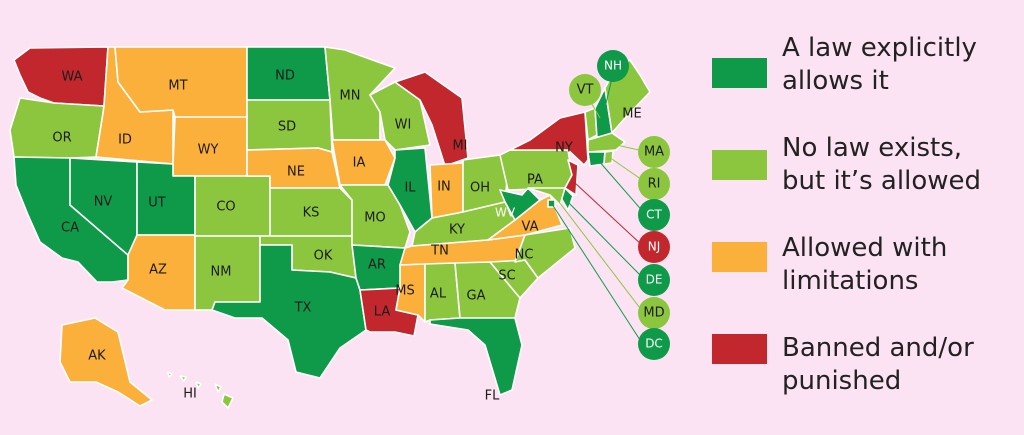 The width and height of the screenshot is (1024, 435). I want to click on legend-swatch-no-law-allowed, so click(739, 165).